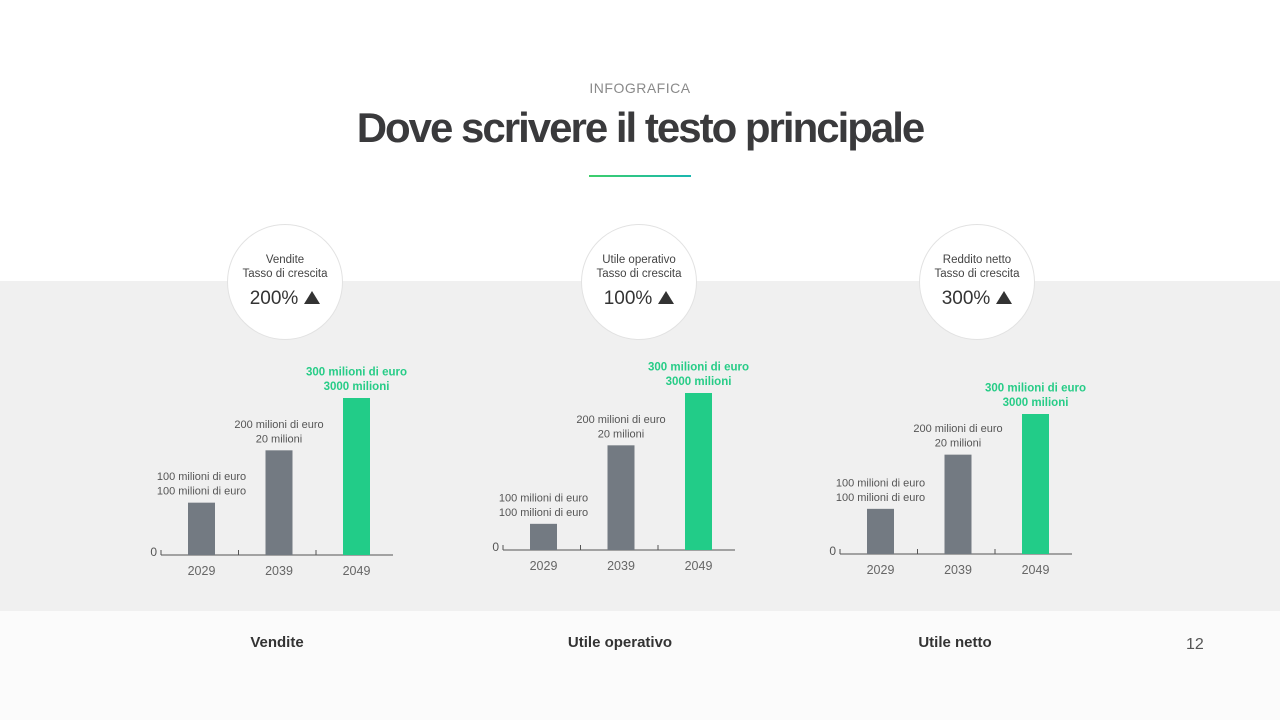 The image size is (1280, 720). Describe the element at coordinates (639, 260) in the screenshot. I see `growth-card-title: Utile operativo` at that location.